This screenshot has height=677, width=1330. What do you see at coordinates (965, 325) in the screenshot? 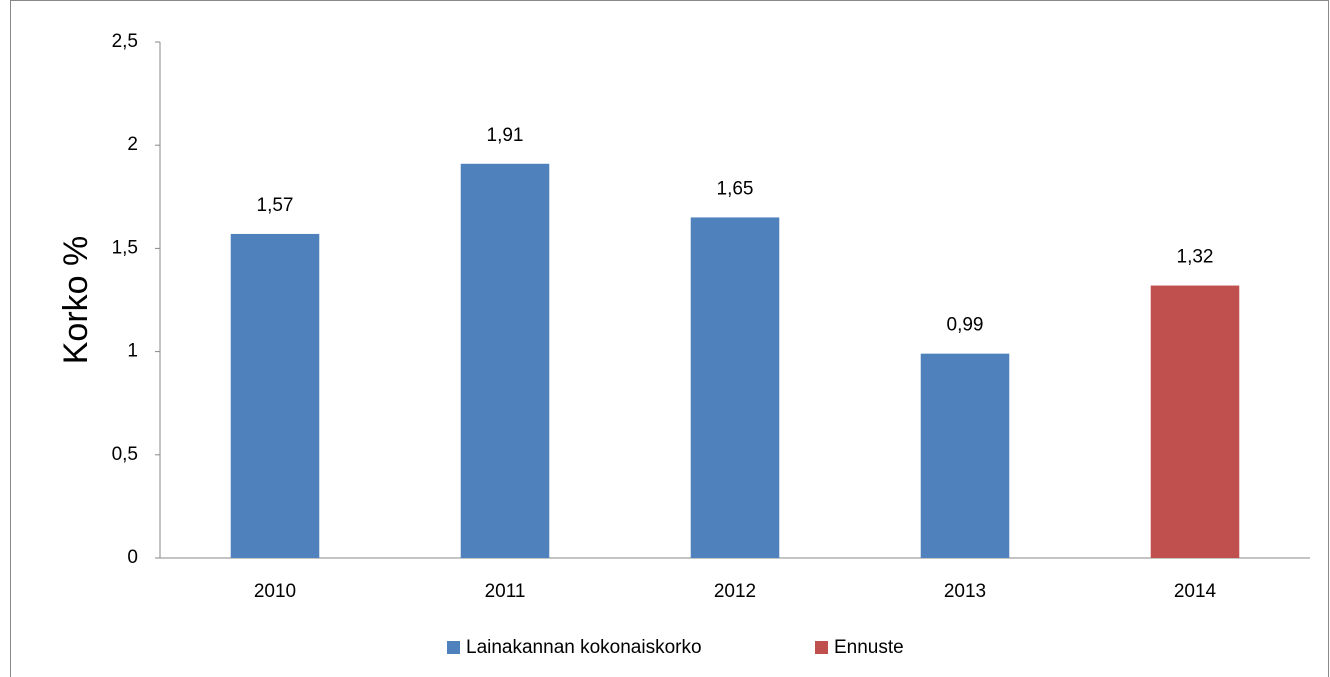
I see `data-label: 0,99` at bounding box center [965, 325].